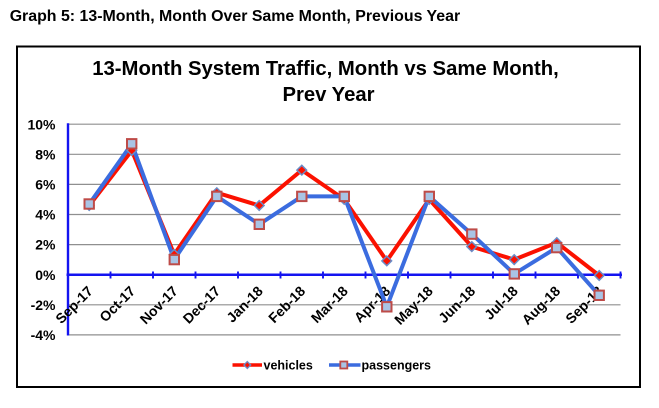 The width and height of the screenshot is (659, 408). I want to click on svg-text: 4%, so click(45, 215).